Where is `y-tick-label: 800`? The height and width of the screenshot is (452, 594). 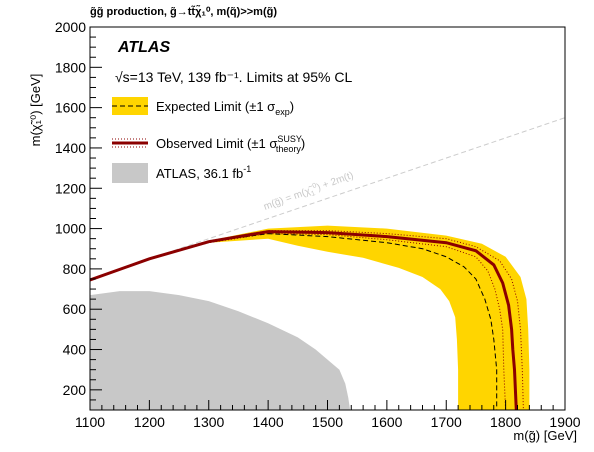
y-tick-label: 800 is located at coordinates (75, 269).